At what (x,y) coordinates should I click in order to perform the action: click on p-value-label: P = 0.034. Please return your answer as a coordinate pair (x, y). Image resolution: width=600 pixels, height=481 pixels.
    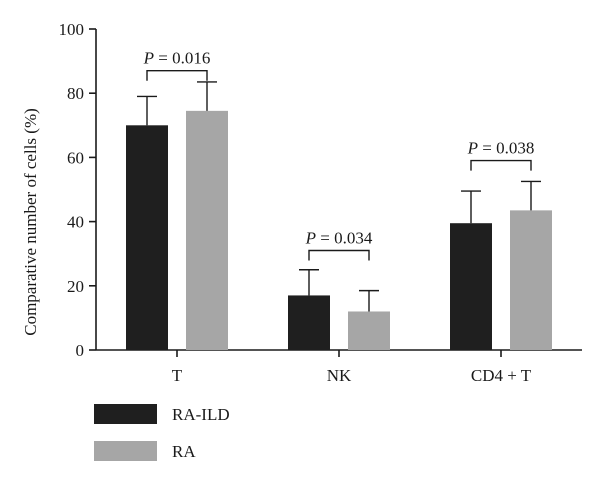
    Looking at the image, I should click on (339, 237).